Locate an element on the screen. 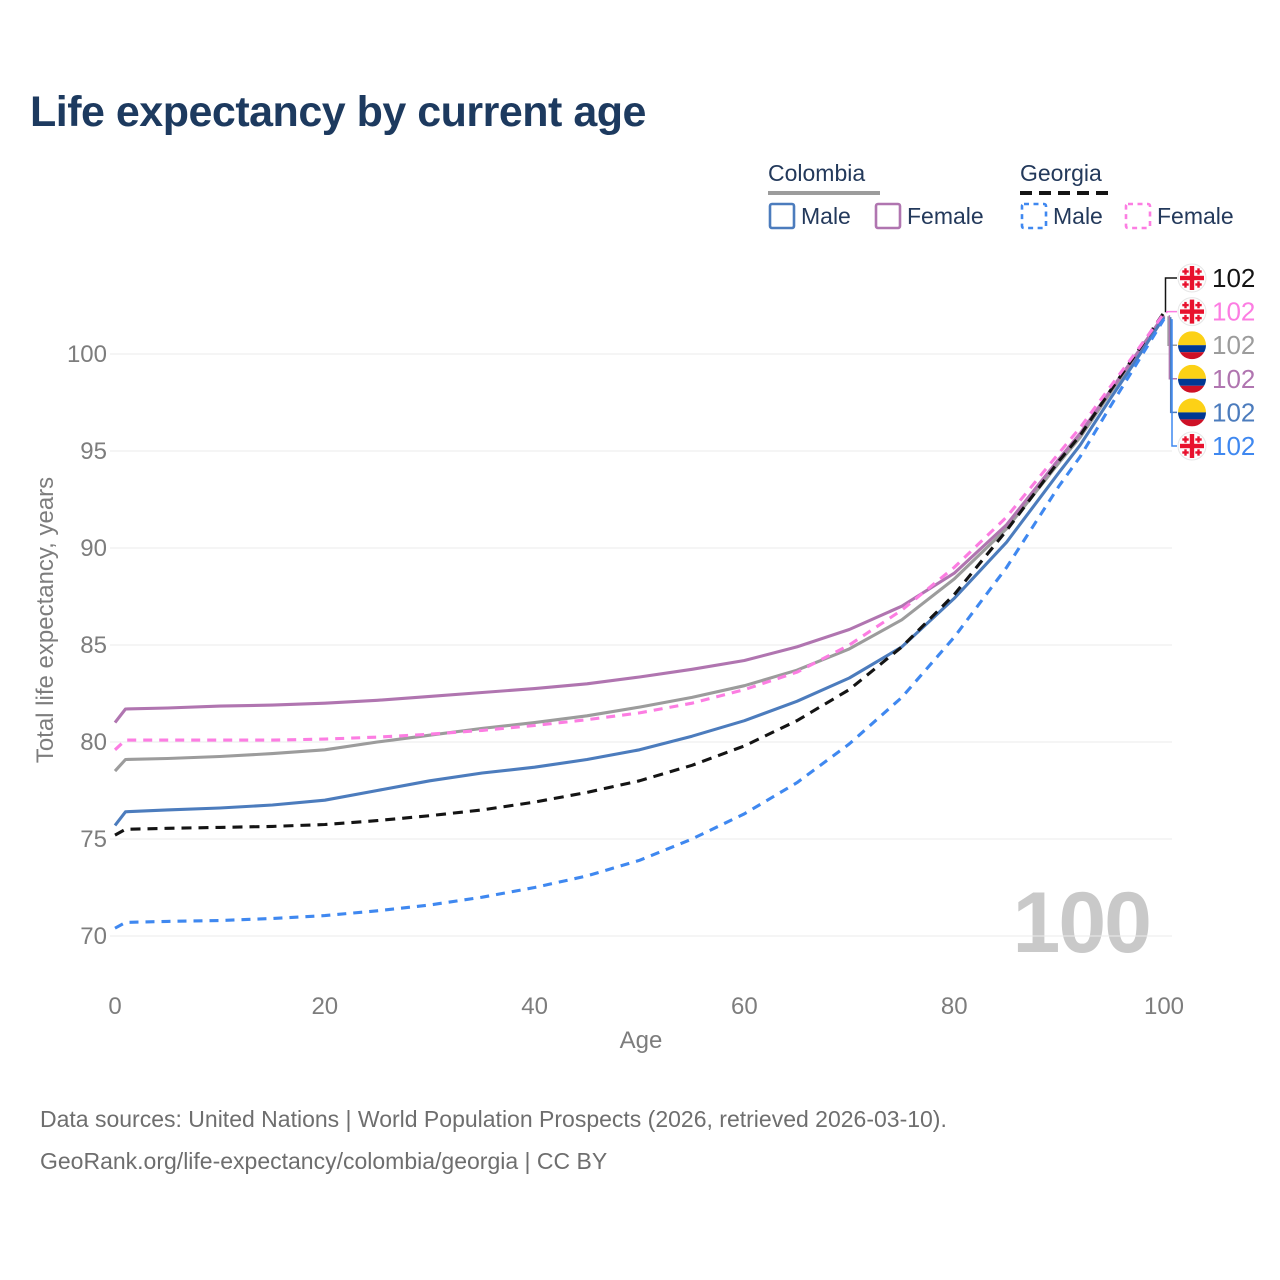  y-tick-label: 85 is located at coordinates (93, 645).